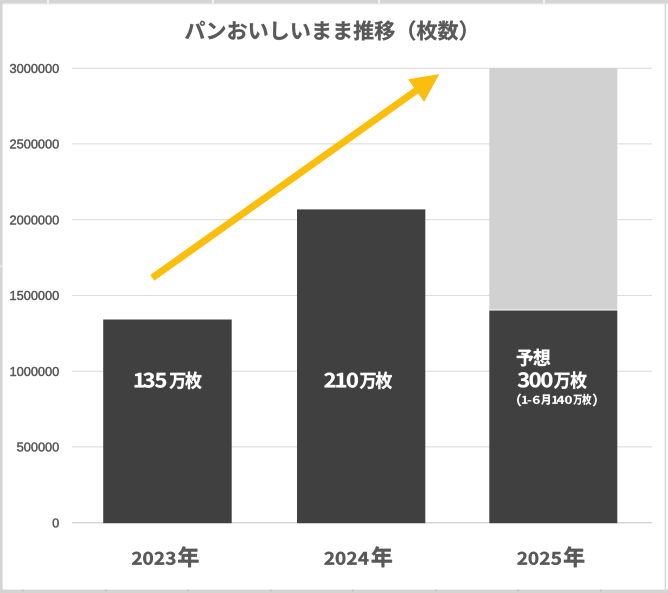 The width and height of the screenshot is (668, 593). What do you see at coordinates (34, 219) in the screenshot?
I see `svg-text: 2000000` at bounding box center [34, 219].